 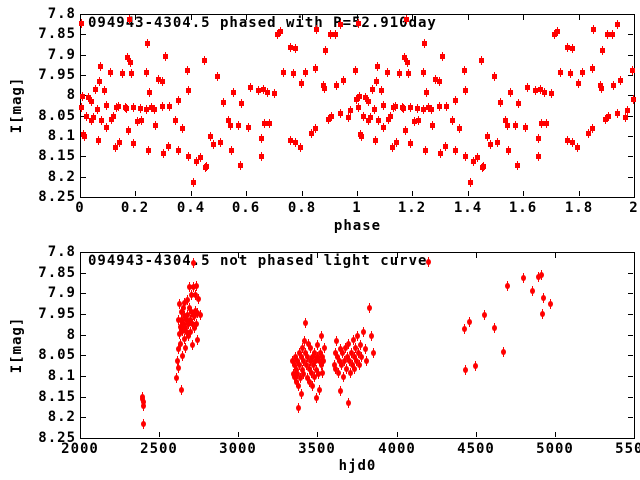 What do you see at coordinates (135, 208) in the screenshot?
I see `x-tick-label: 0.2` at bounding box center [135, 208].